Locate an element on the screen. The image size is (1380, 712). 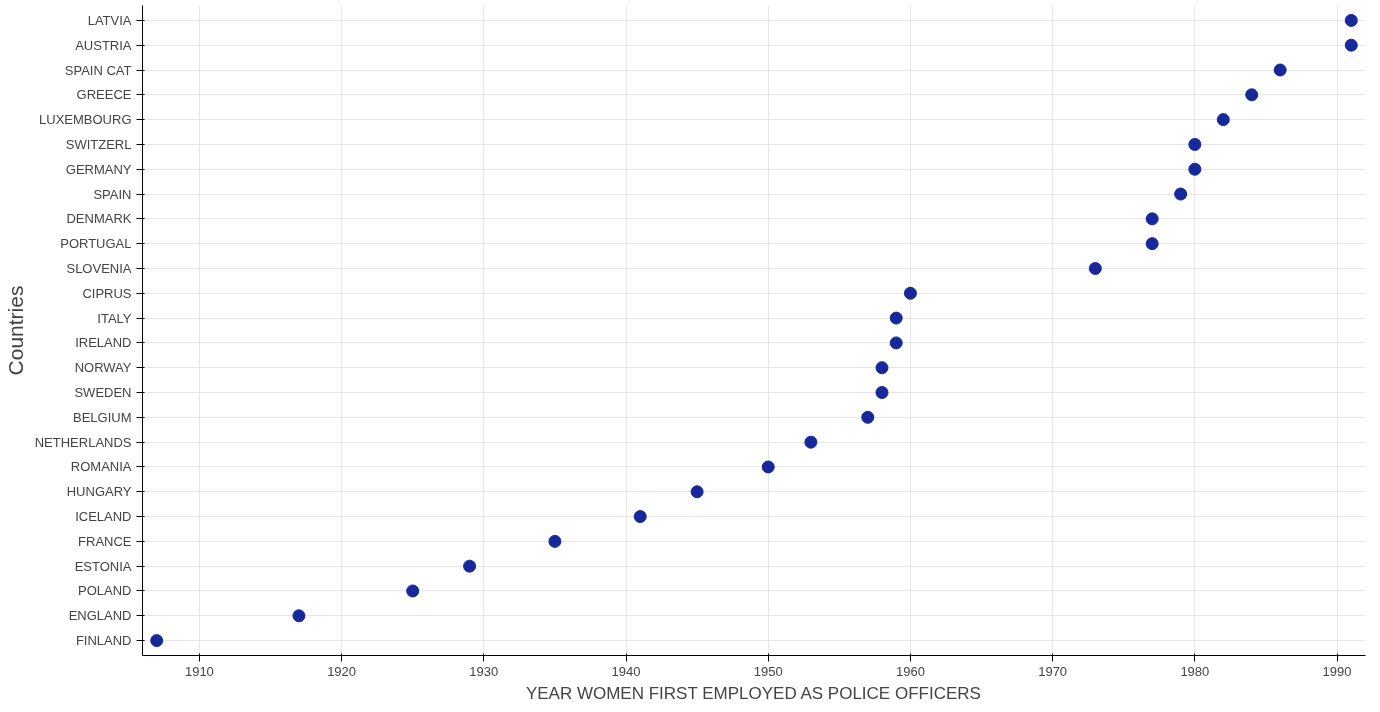
x-tick-label: 1920 is located at coordinates (342, 671).